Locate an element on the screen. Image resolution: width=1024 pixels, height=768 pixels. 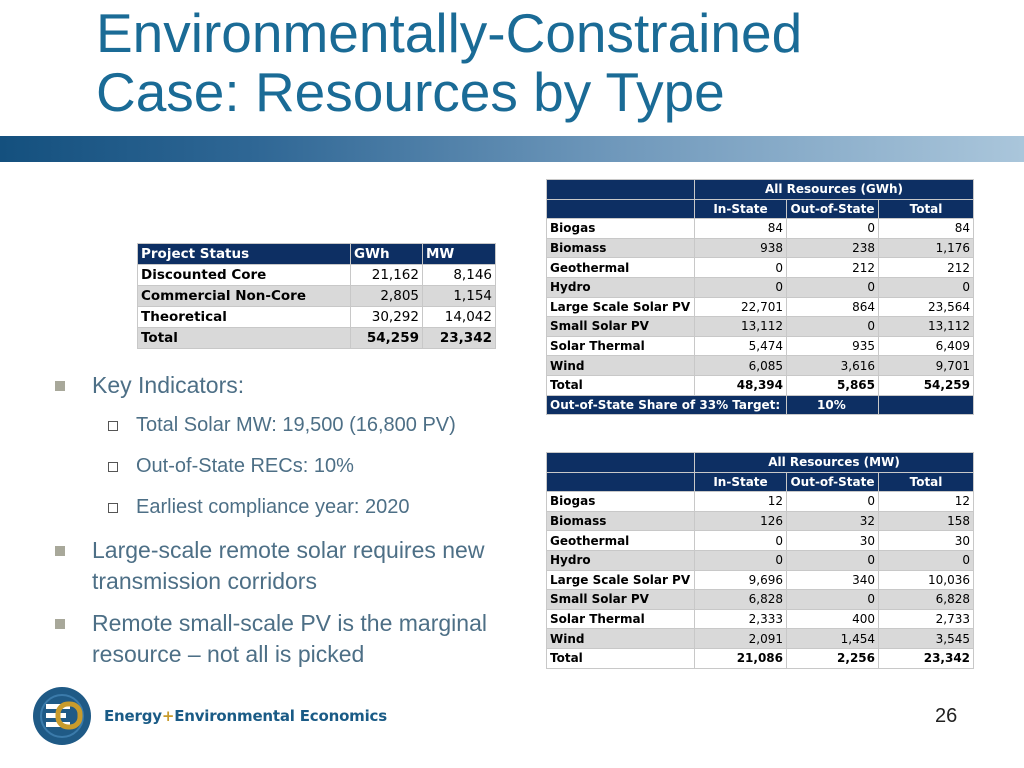
share-value: 10% is located at coordinates (832, 405).